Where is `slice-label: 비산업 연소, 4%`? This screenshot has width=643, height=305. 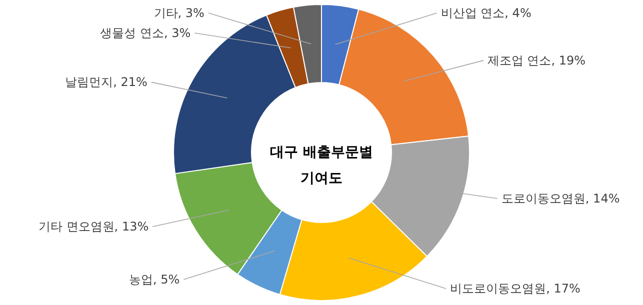 slice-label: 비산업 연소, 4% is located at coordinates (486, 13).